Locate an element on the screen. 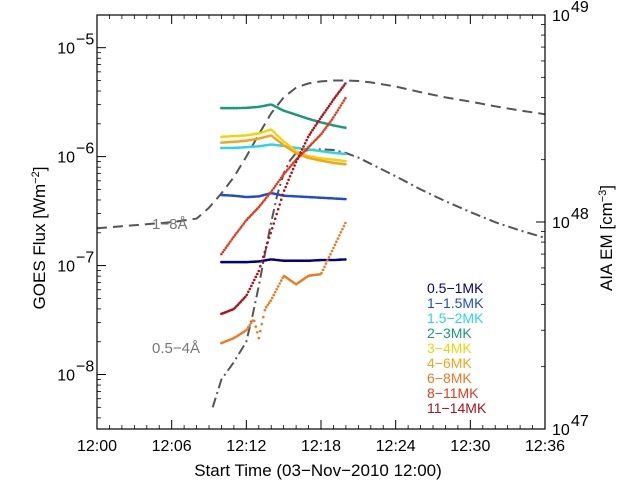  y-right-axis-title: AIA EM [cm−3] is located at coordinates (606, 238).